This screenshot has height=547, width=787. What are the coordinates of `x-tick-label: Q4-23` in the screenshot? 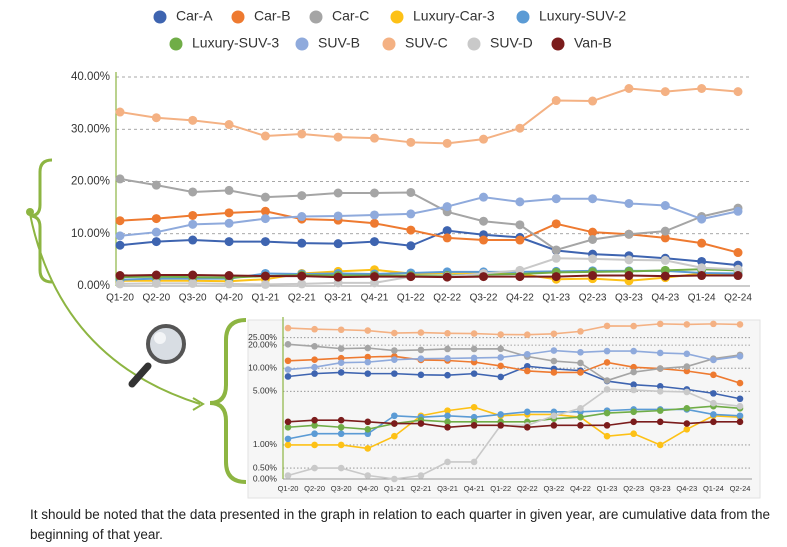 It's located at (686, 488).